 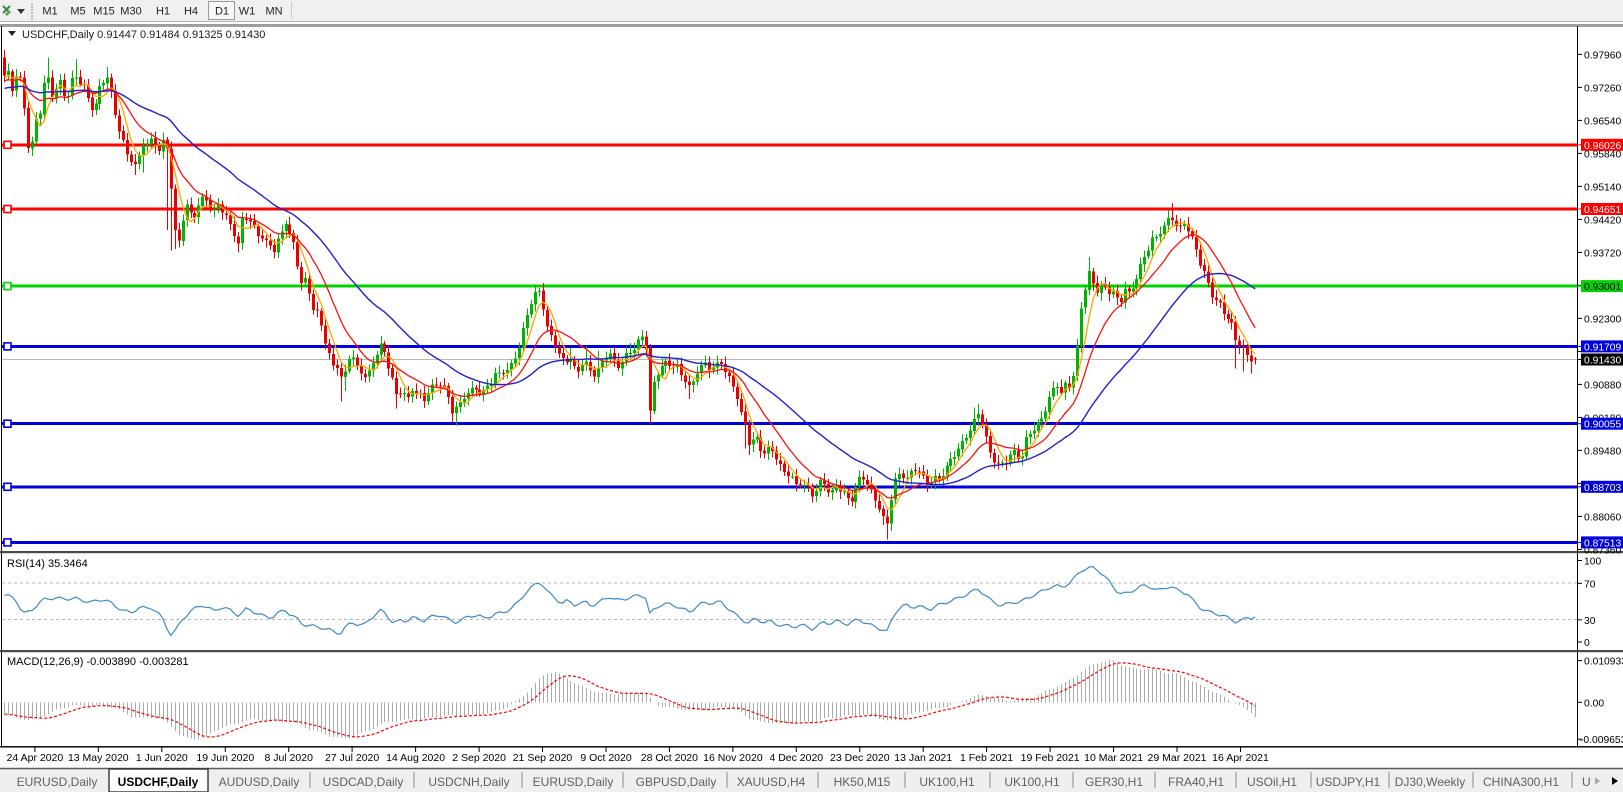 I want to click on svg-text: 0.93001, so click(x=1602, y=287).